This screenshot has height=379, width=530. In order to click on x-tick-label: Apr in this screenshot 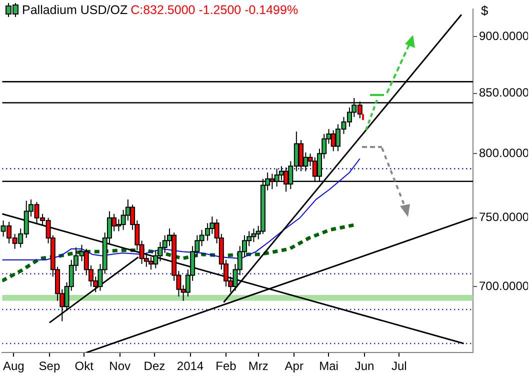, I will do `click(294, 366)`.